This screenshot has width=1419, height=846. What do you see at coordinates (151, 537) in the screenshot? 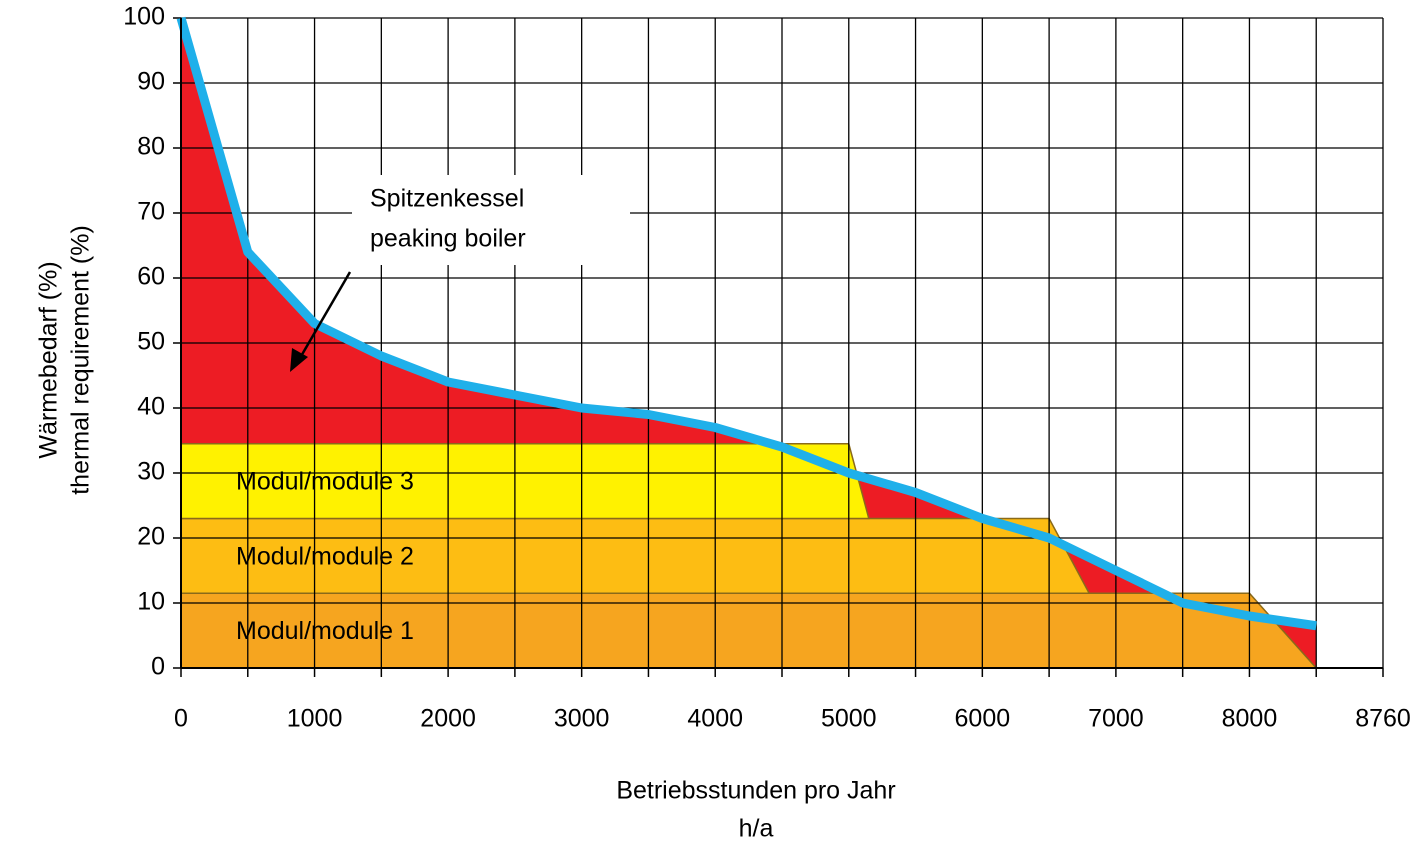
I see `y-tick-label: 20` at bounding box center [151, 537].